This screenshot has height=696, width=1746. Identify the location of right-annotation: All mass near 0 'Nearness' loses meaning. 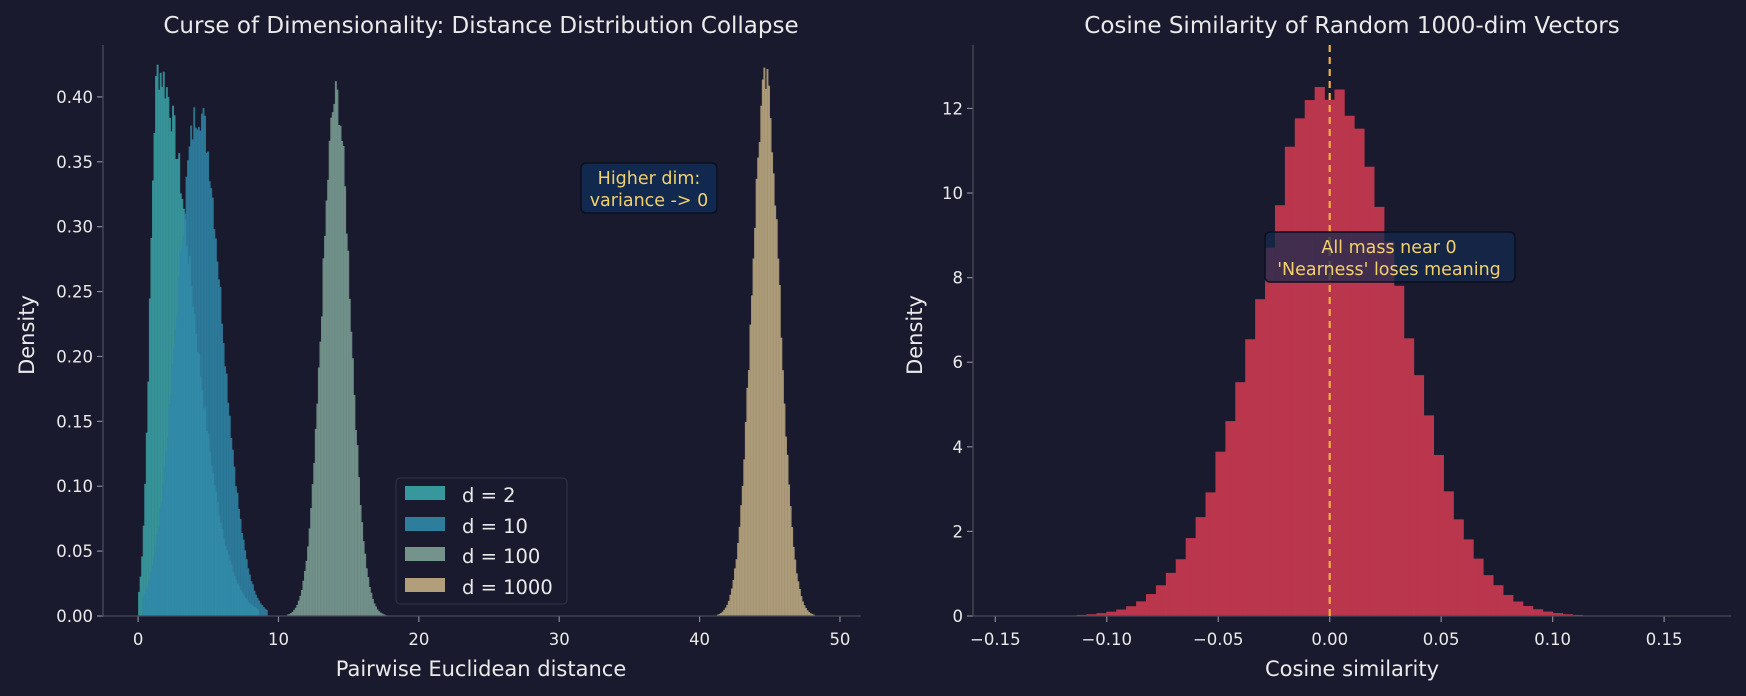
(1390, 257).